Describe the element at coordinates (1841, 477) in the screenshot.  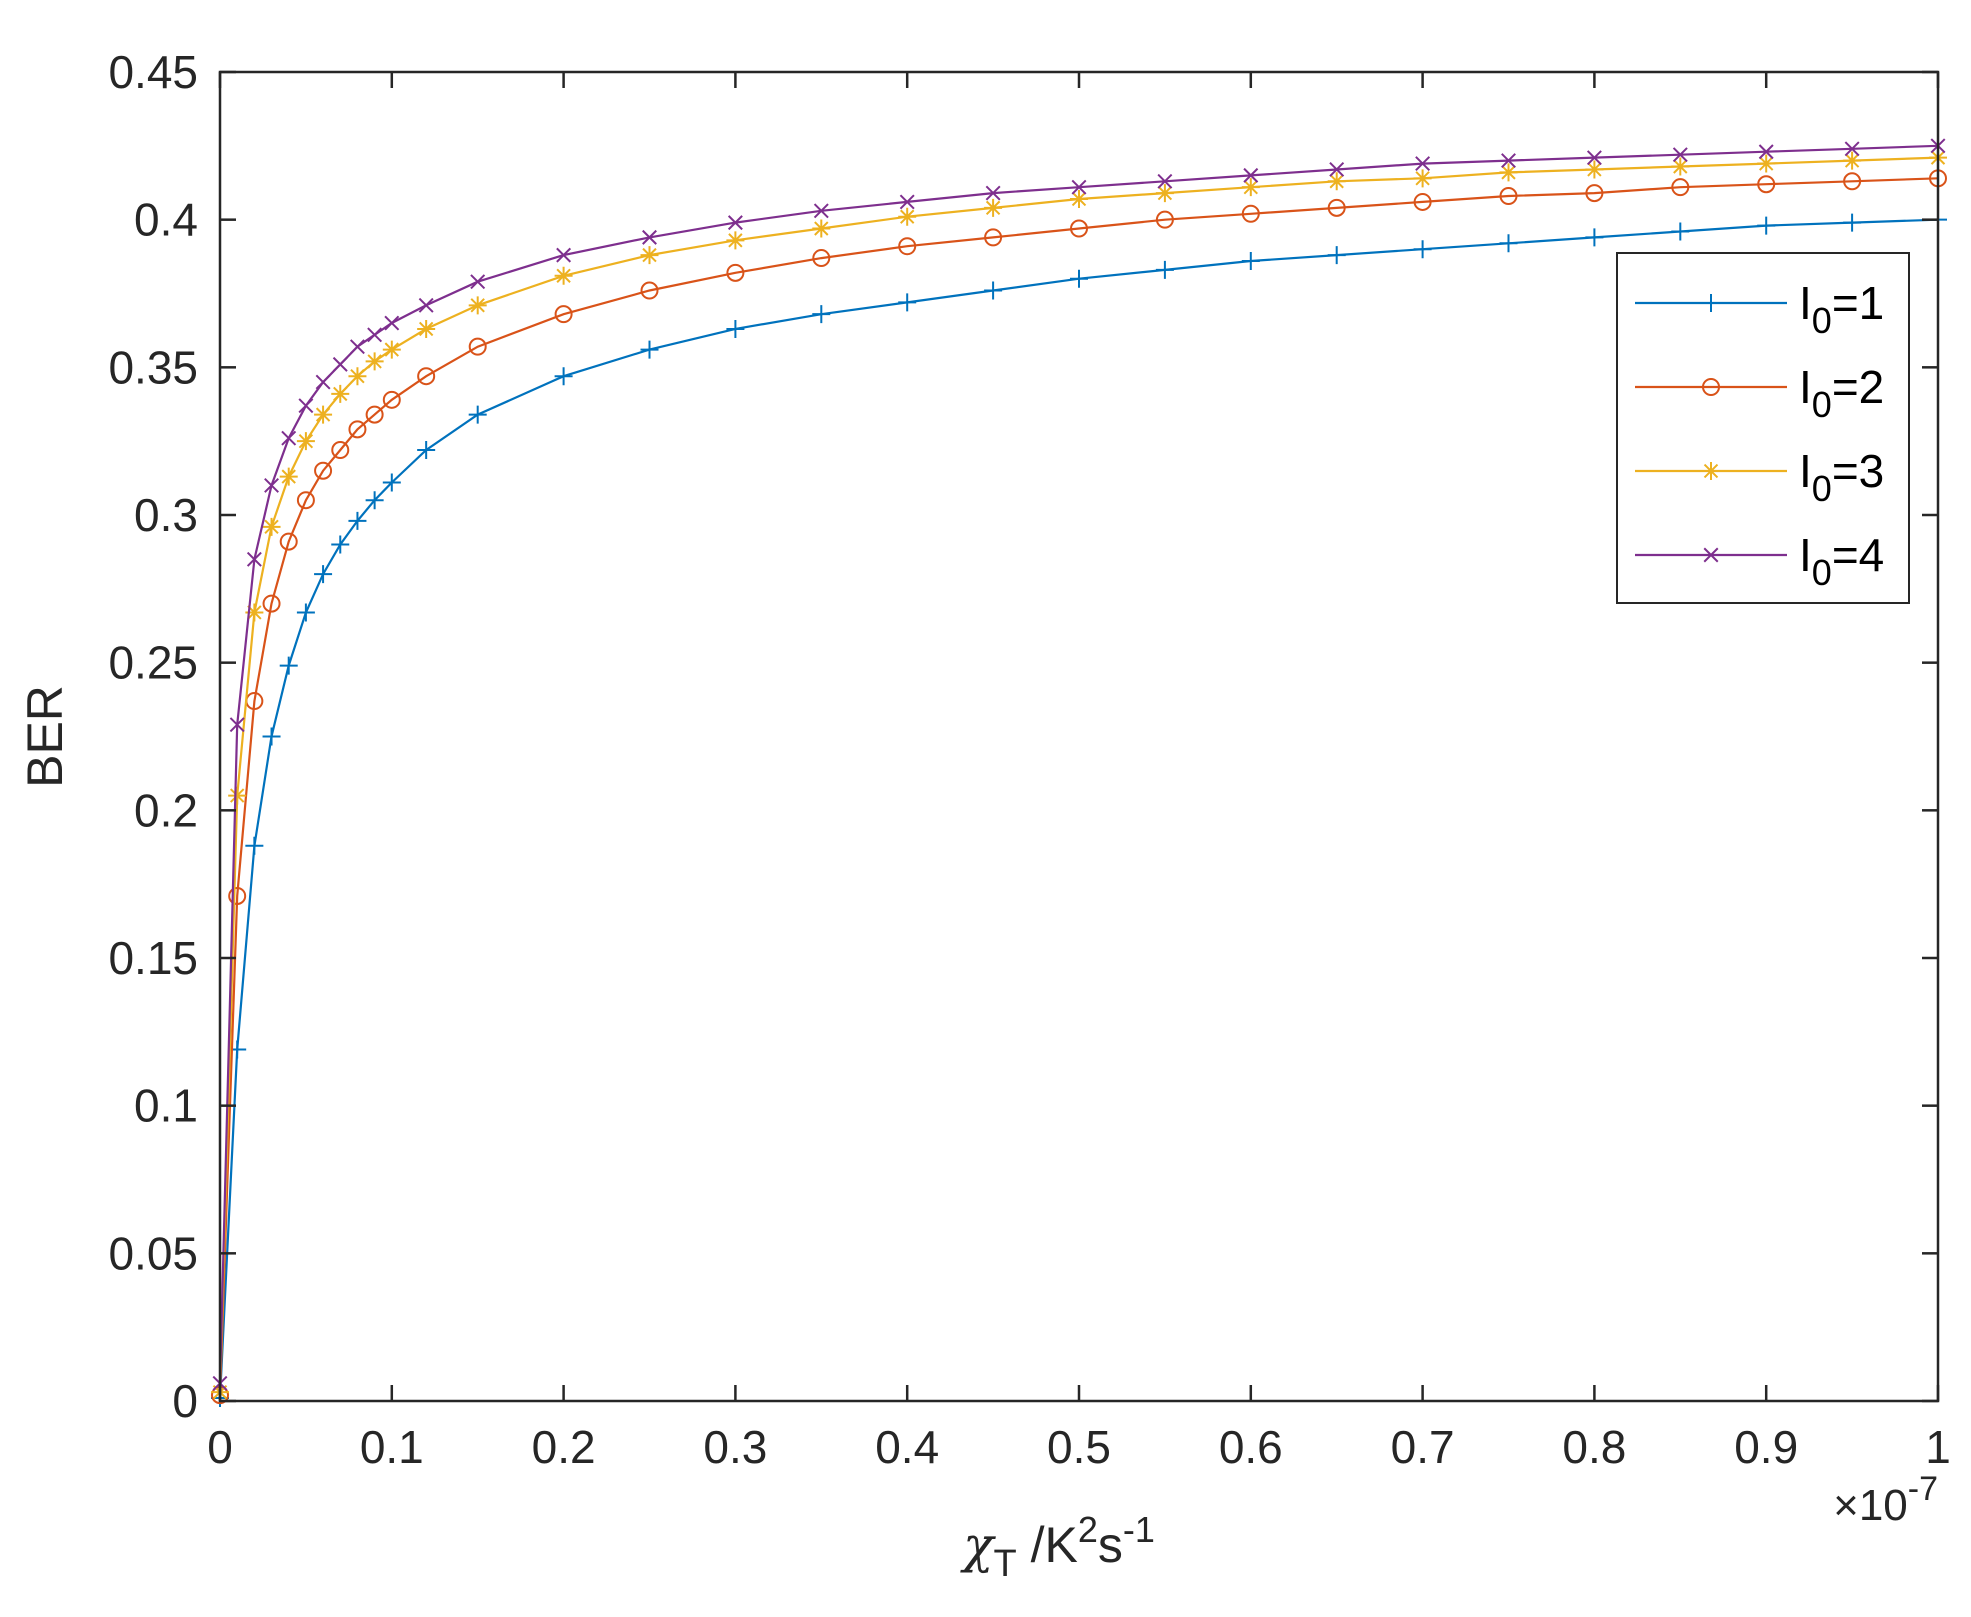
I see `legend-label: I0=3` at that location.